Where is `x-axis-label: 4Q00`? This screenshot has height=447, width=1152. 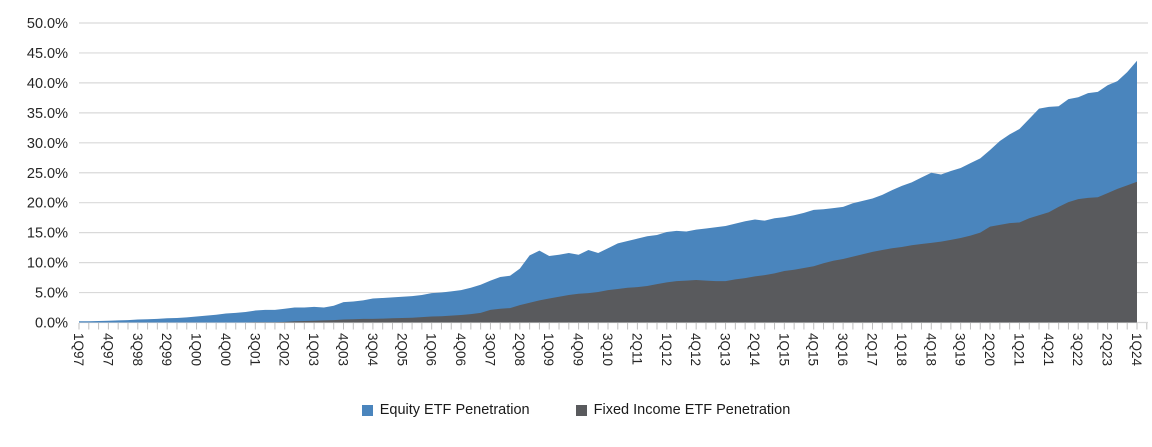 x-axis-label: 4Q00 is located at coordinates (225, 349).